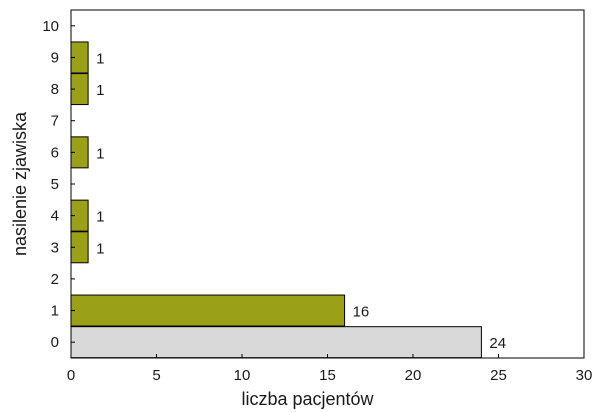 This screenshot has width=592, height=412. Describe the element at coordinates (55, 342) in the screenshot. I see `y-tick-label-0: 0` at that location.